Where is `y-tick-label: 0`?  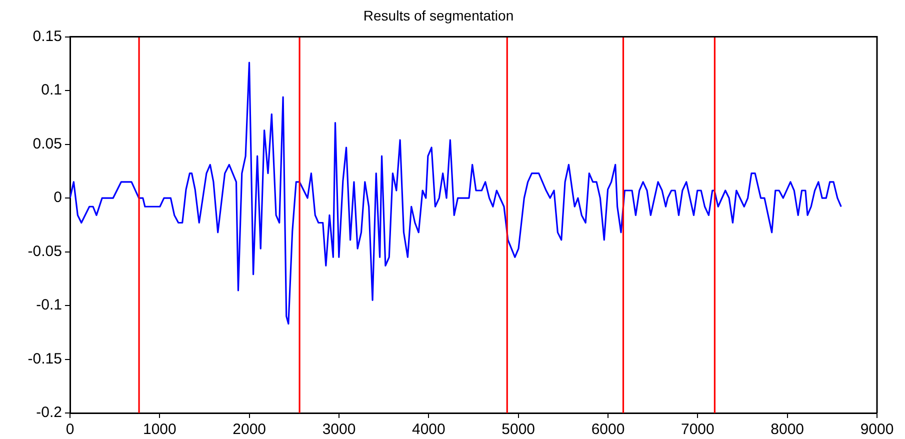 y-tick-label: 0 is located at coordinates (58, 197).